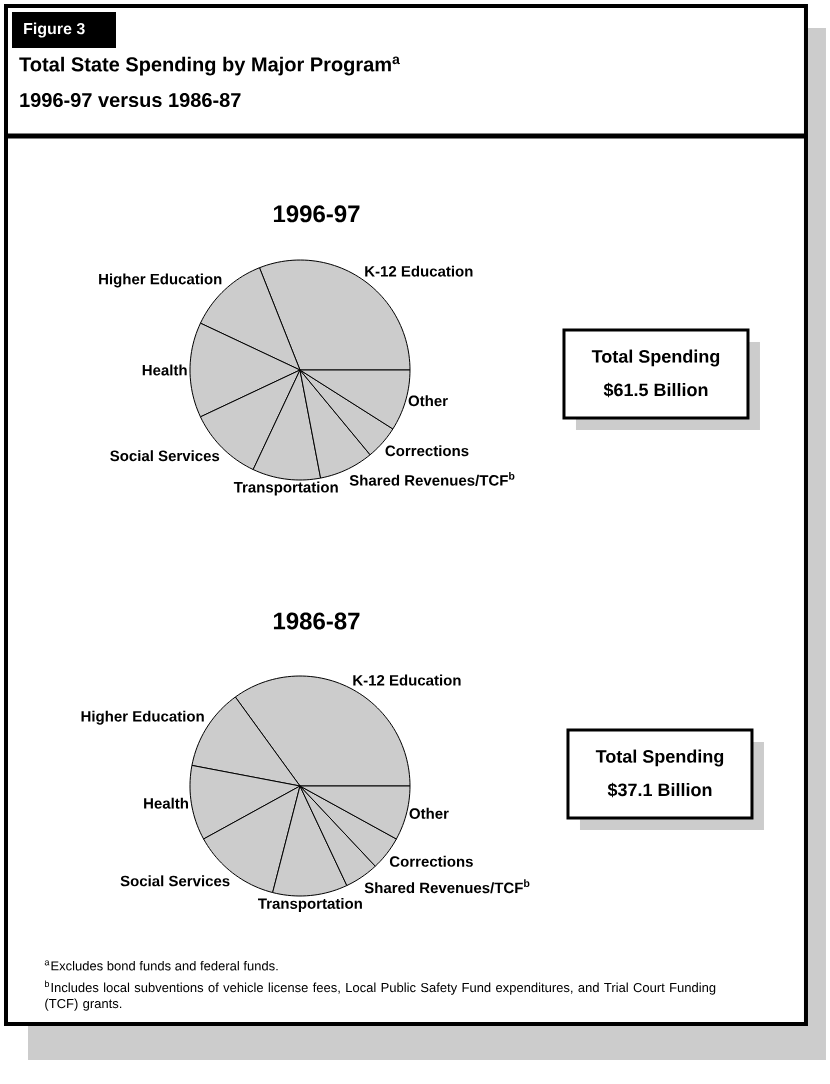  I want to click on text: Total State Spending by Major Program$^{a}$, so click(209, 66).